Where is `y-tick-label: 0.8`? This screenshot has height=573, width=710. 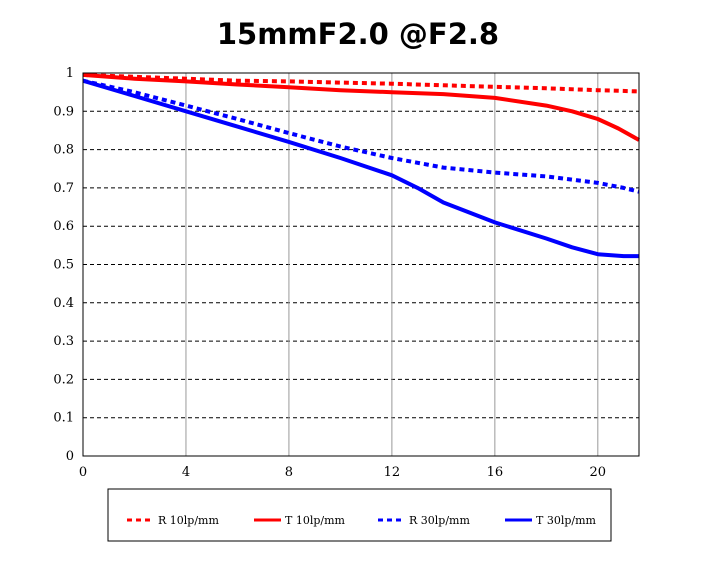
y-tick-label: 0.8 is located at coordinates (63, 150).